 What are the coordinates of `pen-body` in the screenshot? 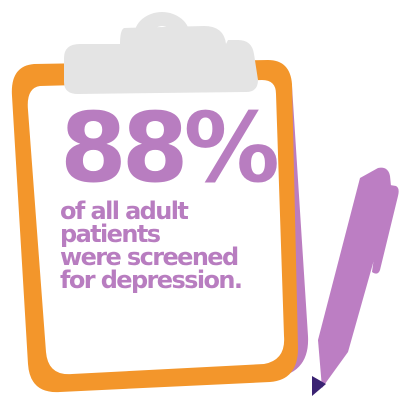 It's located at (355, 260).